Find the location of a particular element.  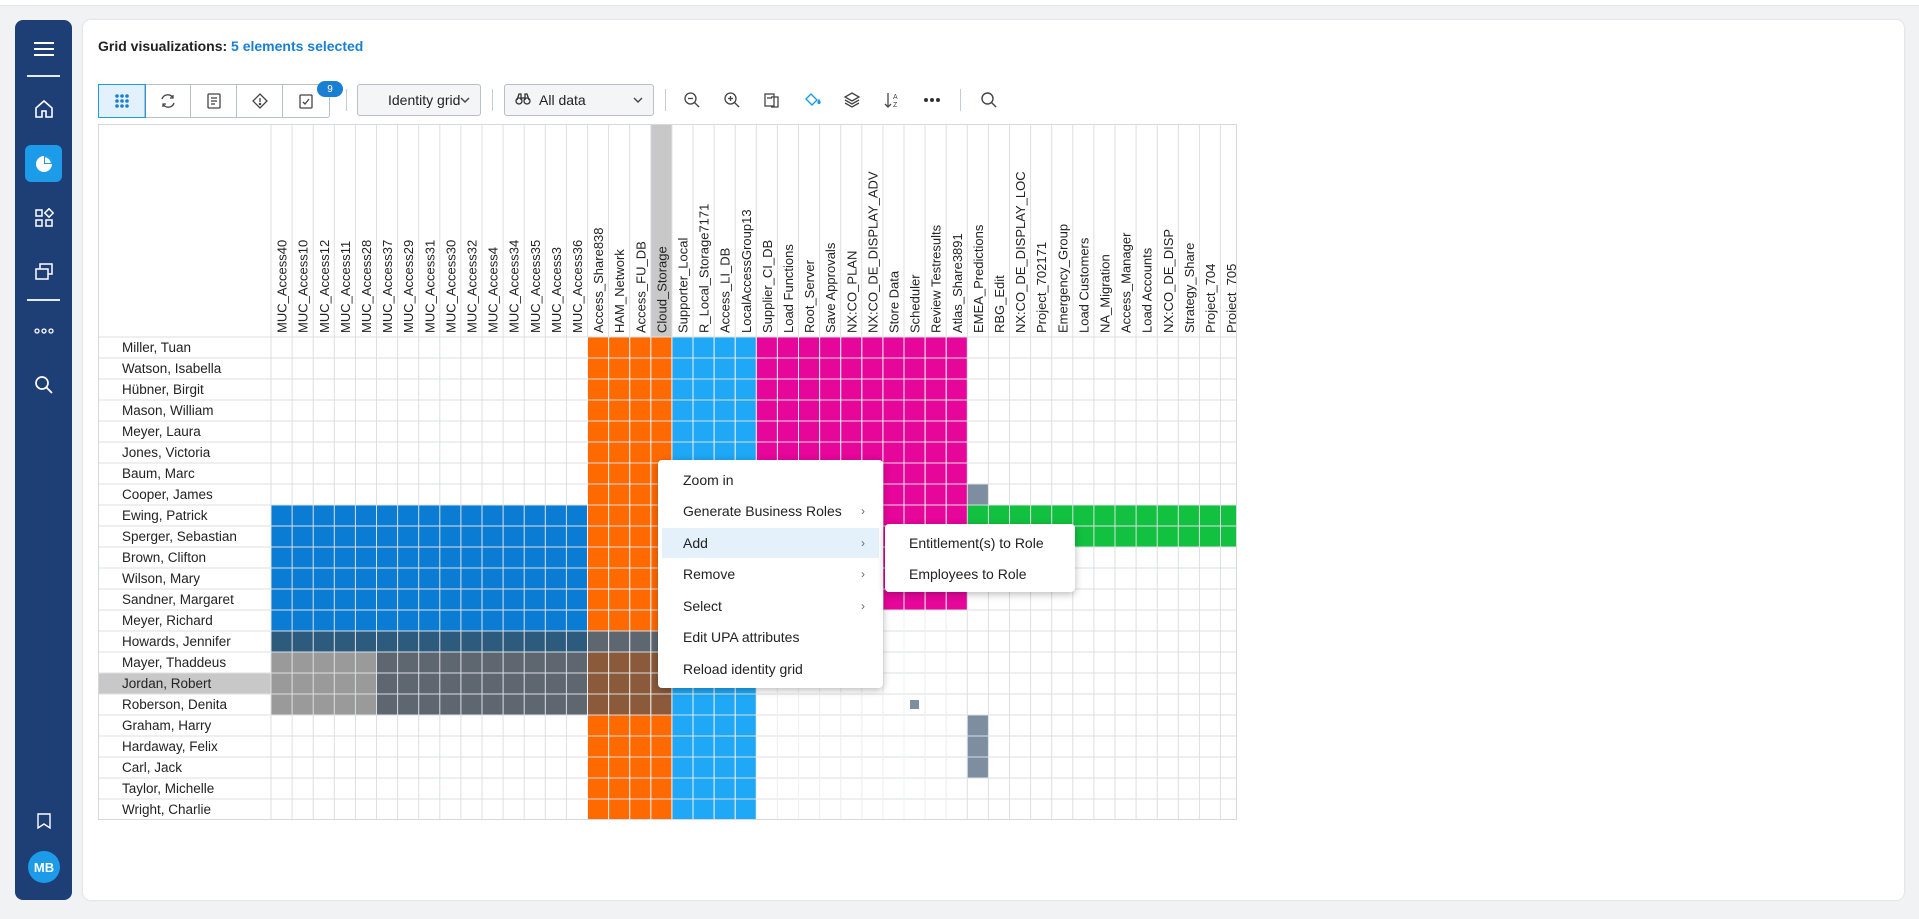

context-menu-item-select: Select › is located at coordinates (770, 606).